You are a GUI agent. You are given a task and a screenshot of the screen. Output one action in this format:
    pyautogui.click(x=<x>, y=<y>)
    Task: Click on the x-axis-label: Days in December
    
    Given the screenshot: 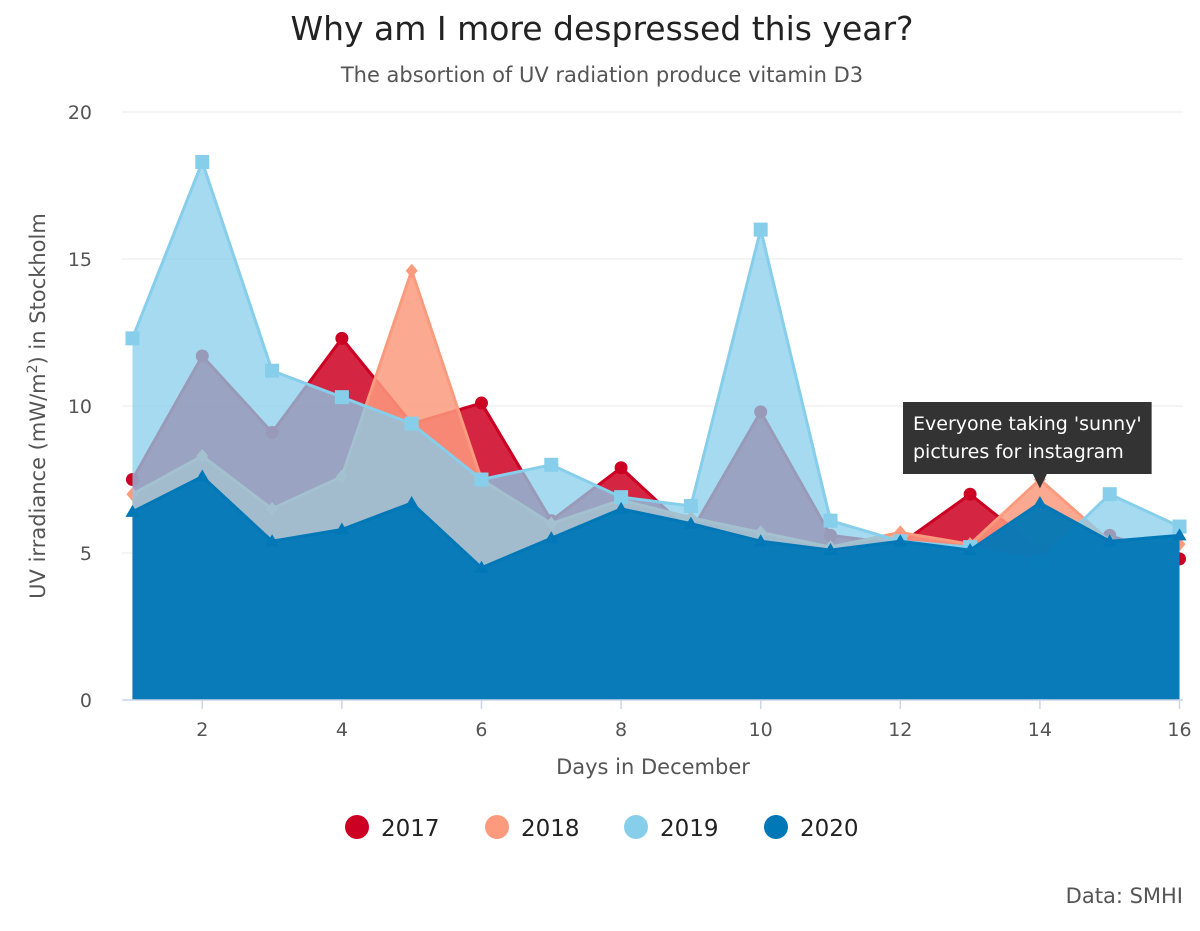 What is the action you would take?
    pyautogui.click(x=653, y=767)
    